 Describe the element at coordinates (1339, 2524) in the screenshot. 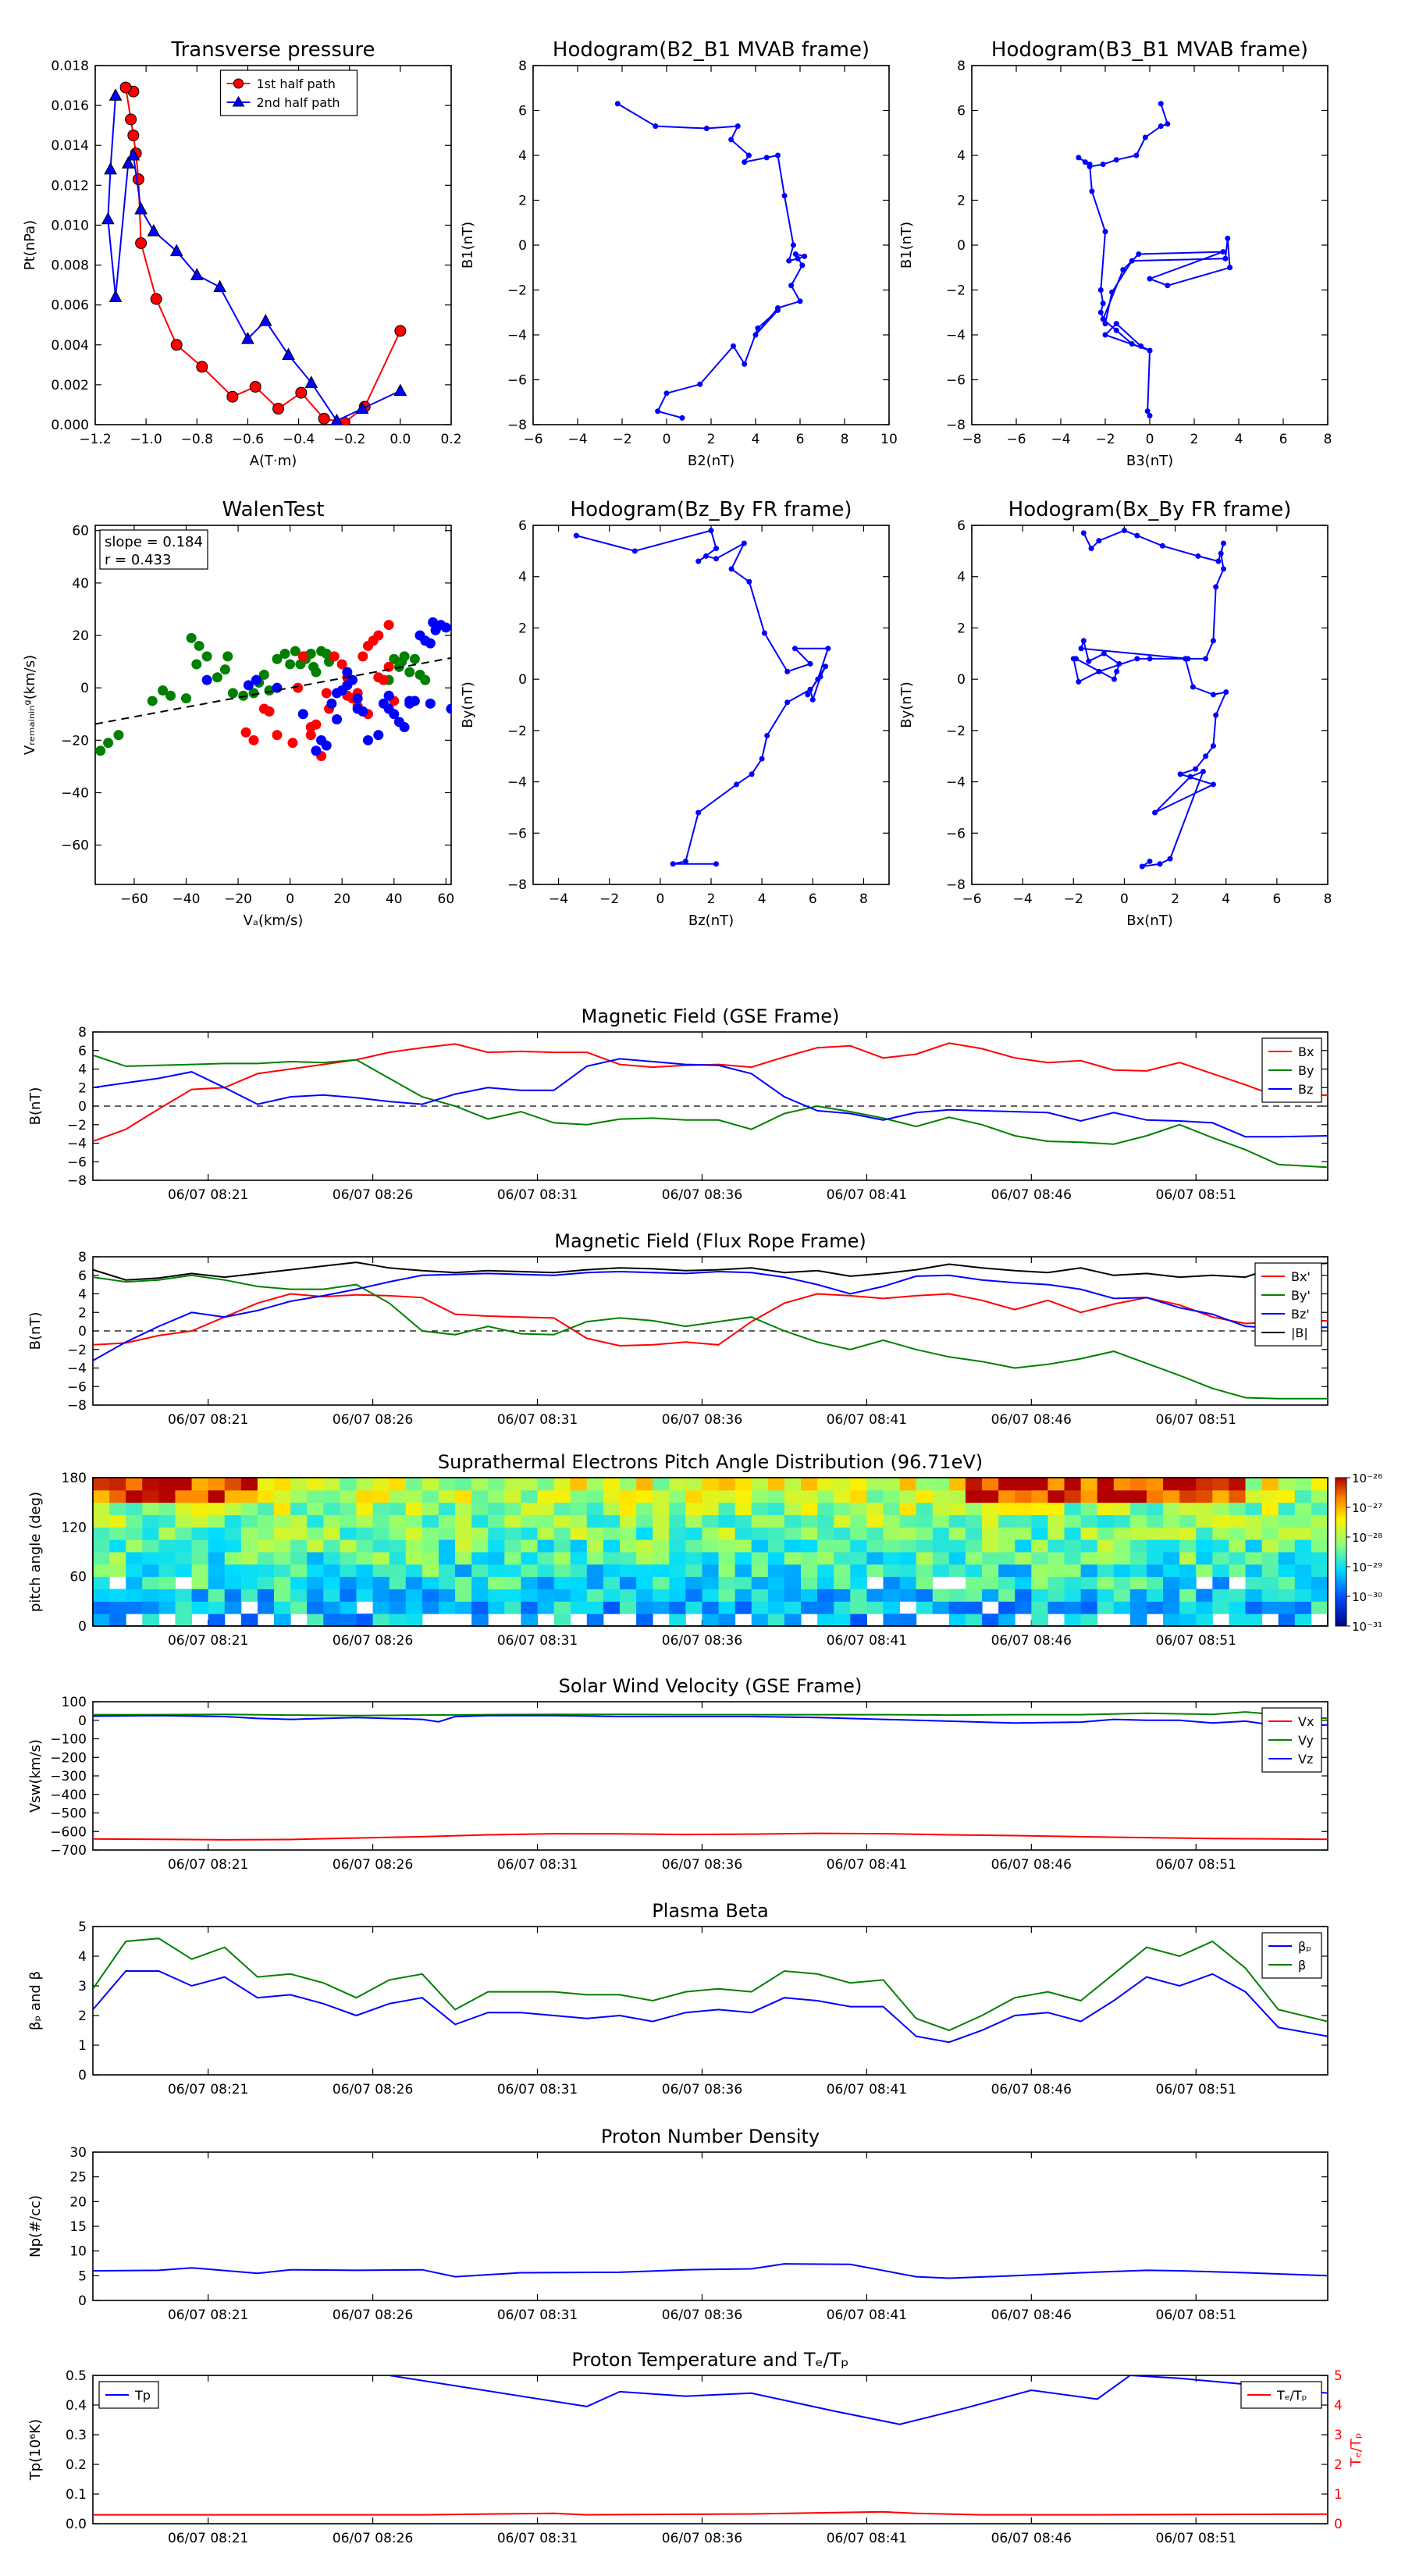

I see `y-tick-label-right: 0` at that location.